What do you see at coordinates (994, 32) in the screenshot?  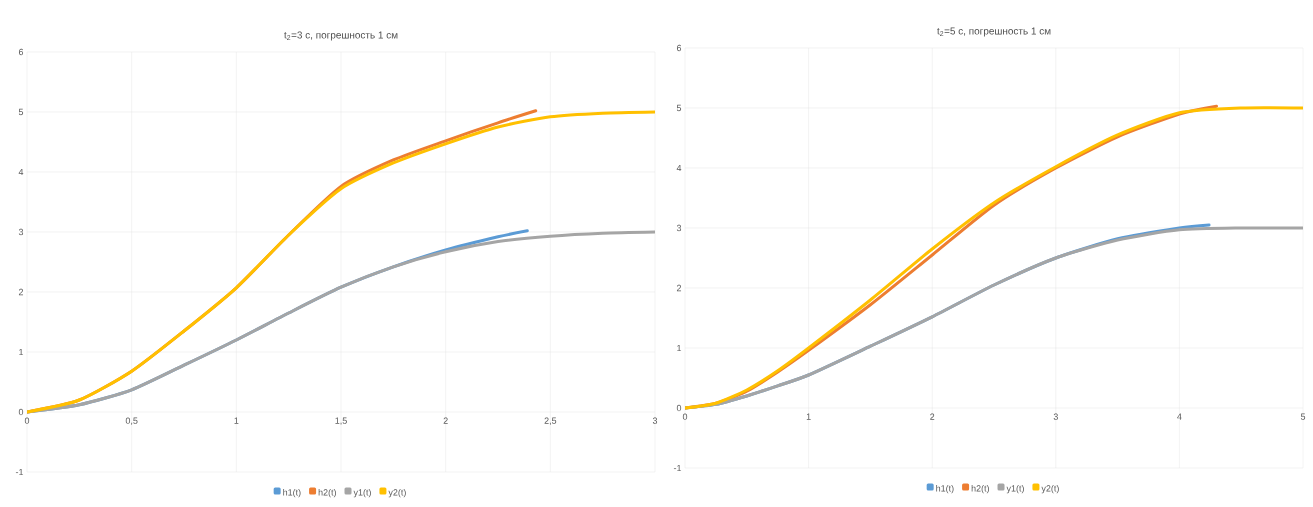 I see `chart-title: t$_{2}$=5 с, погрешность 1 см` at bounding box center [994, 32].